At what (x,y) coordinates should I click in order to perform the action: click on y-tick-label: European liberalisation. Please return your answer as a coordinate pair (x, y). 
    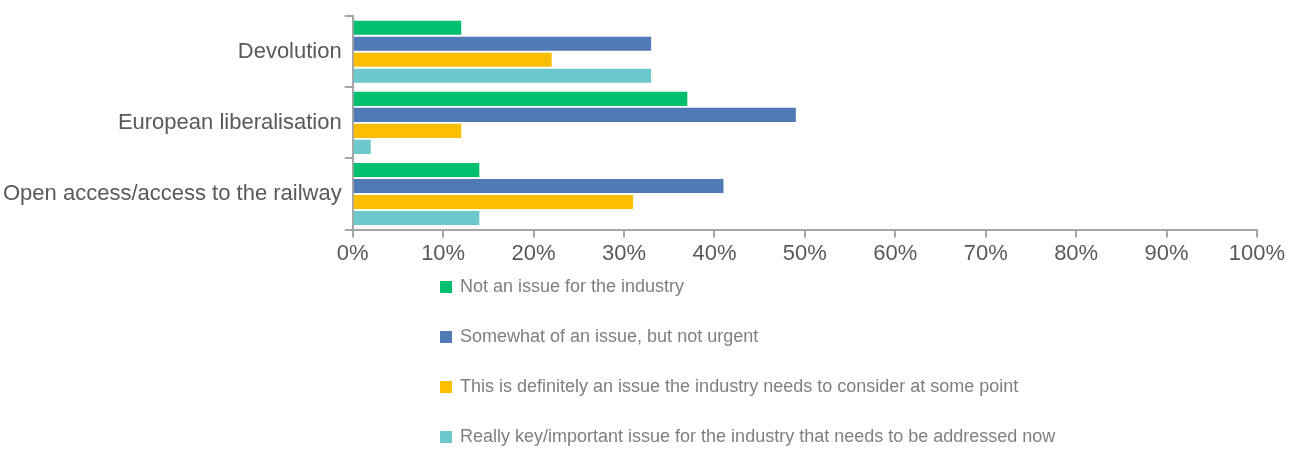
    Looking at the image, I should click on (229, 121).